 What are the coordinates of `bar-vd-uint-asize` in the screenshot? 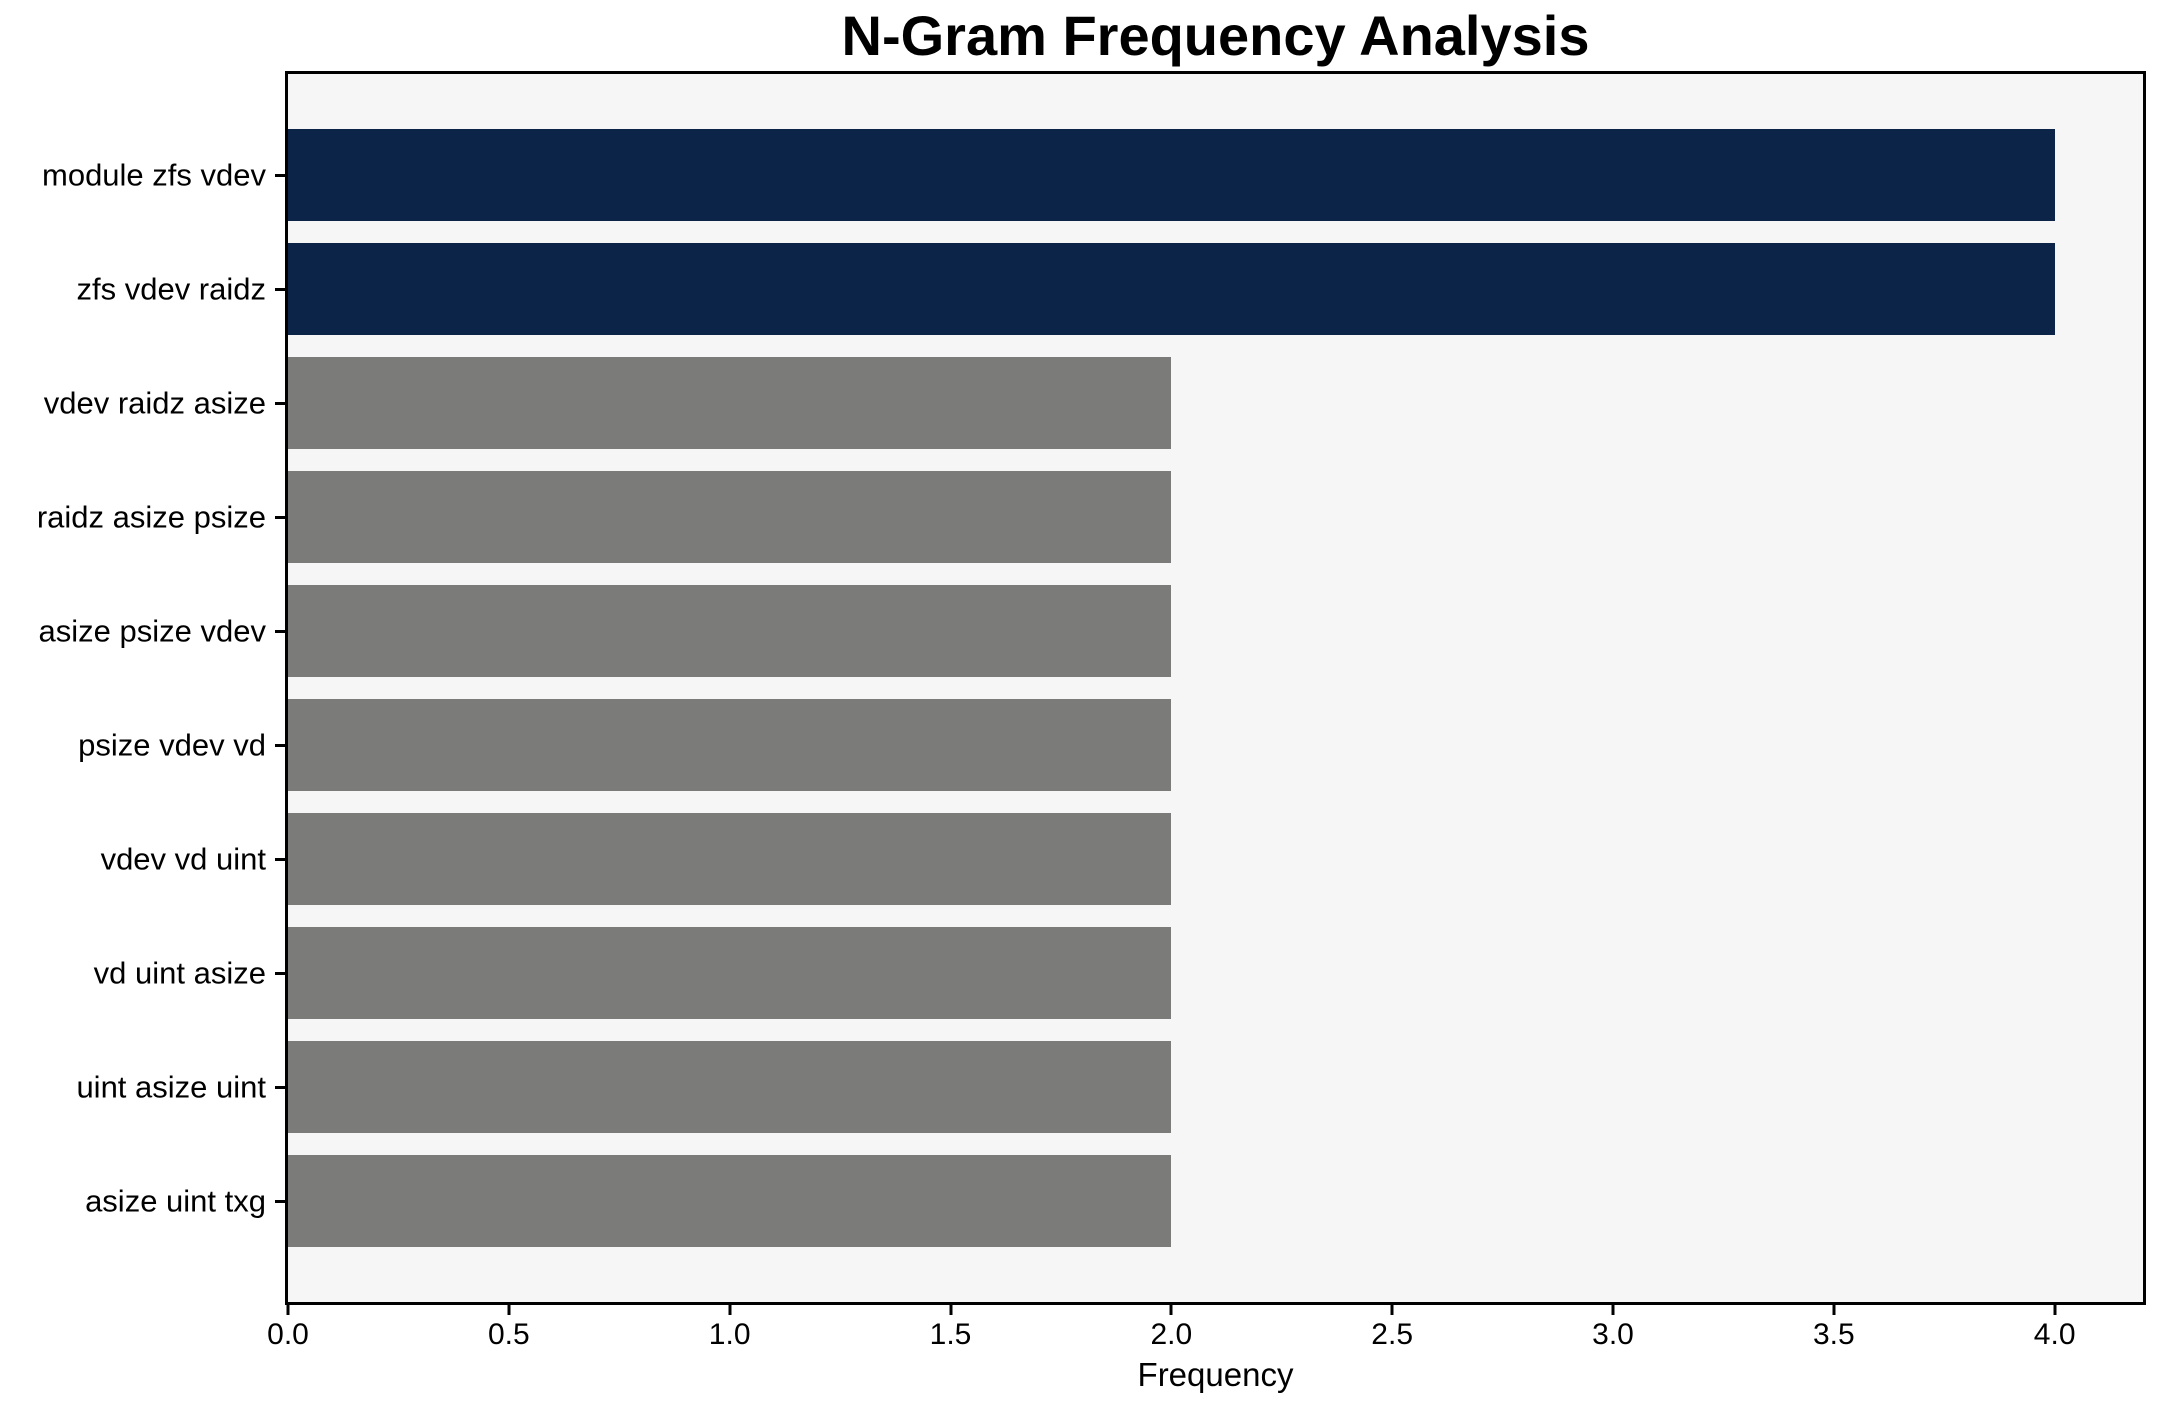 It's located at (730, 973).